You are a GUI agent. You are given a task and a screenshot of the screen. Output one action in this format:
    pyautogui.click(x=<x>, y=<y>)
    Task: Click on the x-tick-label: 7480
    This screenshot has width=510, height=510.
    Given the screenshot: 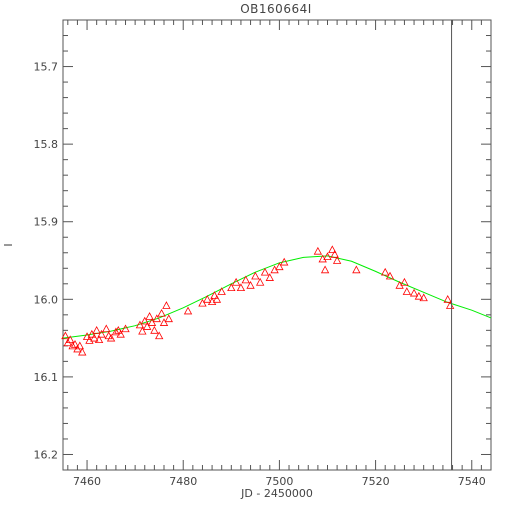 What is the action you would take?
    pyautogui.click(x=183, y=481)
    